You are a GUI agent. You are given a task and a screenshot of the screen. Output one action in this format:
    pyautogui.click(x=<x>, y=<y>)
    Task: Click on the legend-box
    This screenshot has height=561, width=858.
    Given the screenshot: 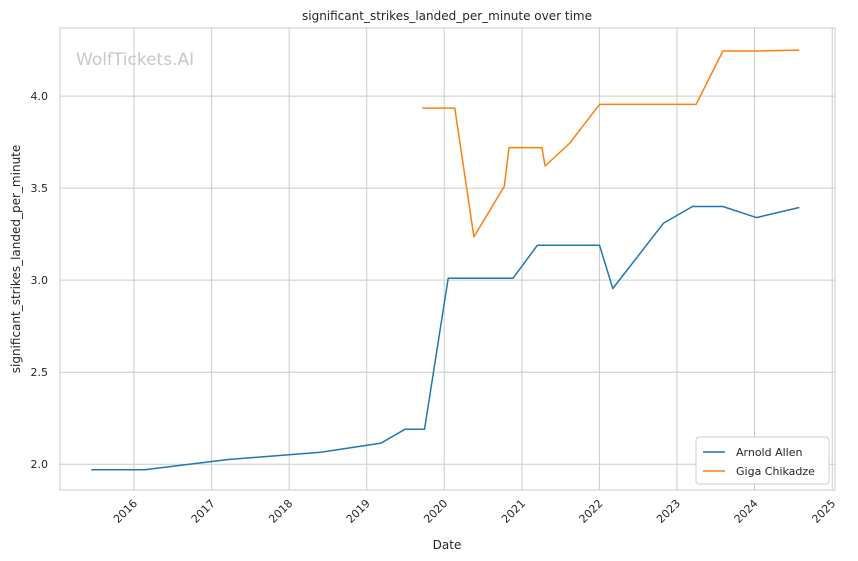 What is the action you would take?
    pyautogui.click(x=762, y=460)
    